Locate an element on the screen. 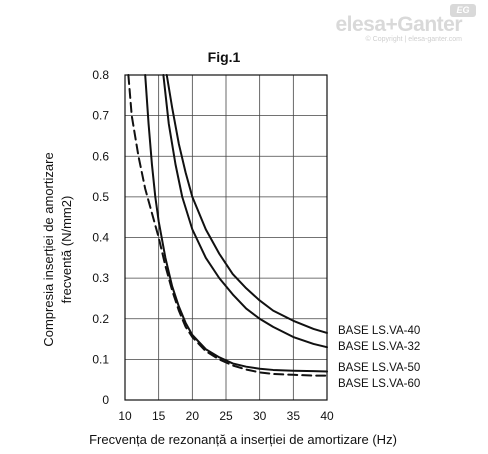  brand-logo-text: elesa+Ganter is located at coordinates (398, 24).